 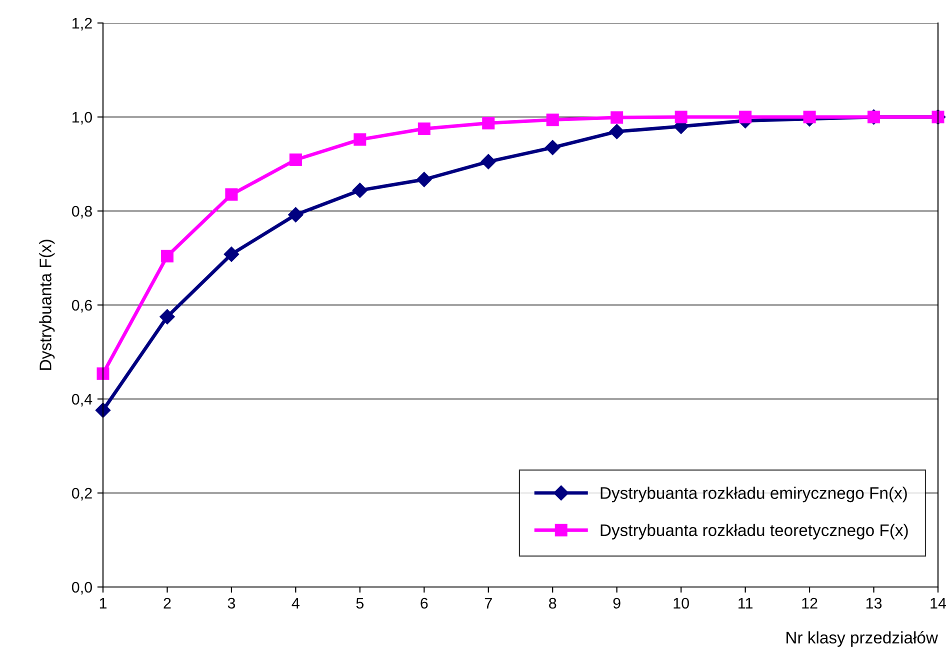 What do you see at coordinates (82, 306) in the screenshot?
I see `y-tick-label: 0,6` at bounding box center [82, 306].